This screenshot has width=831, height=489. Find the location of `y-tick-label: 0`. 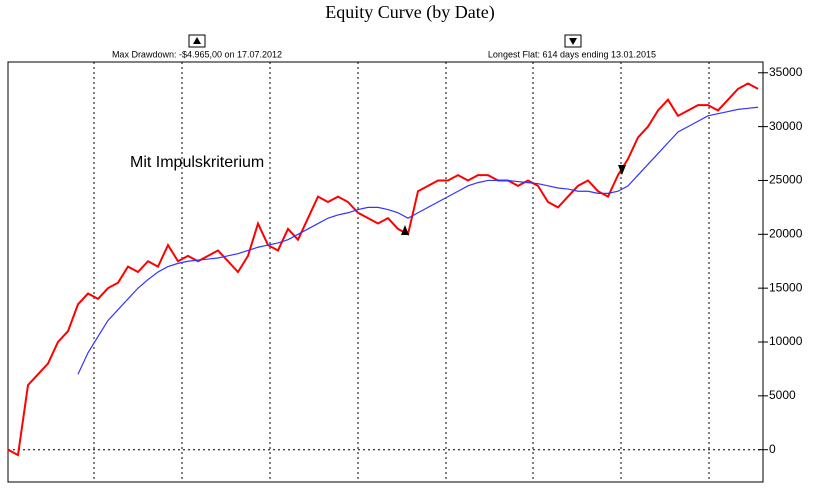

y-tick-label: 0 is located at coordinates (772, 449).